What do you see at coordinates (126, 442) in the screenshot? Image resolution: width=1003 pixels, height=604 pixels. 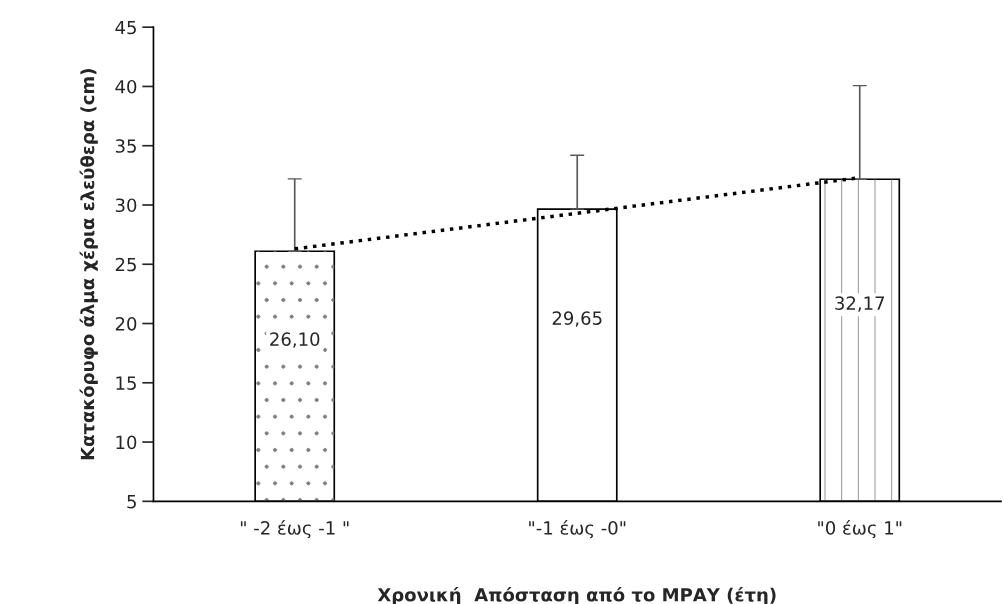 I see `y-tick-label: 10` at bounding box center [126, 442].